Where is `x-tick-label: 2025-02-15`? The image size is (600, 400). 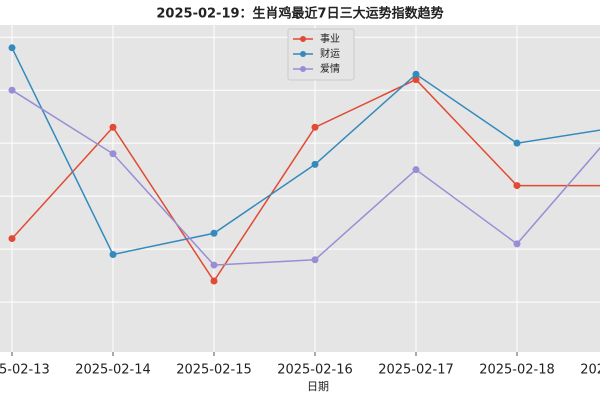
x-tick-label: 2025-02-15 is located at coordinates (214, 370).